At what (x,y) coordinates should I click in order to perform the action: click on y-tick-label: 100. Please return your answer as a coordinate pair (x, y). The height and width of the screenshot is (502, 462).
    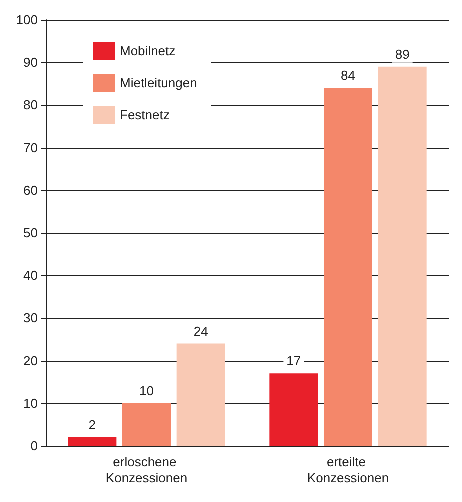
    Looking at the image, I should click on (27, 20).